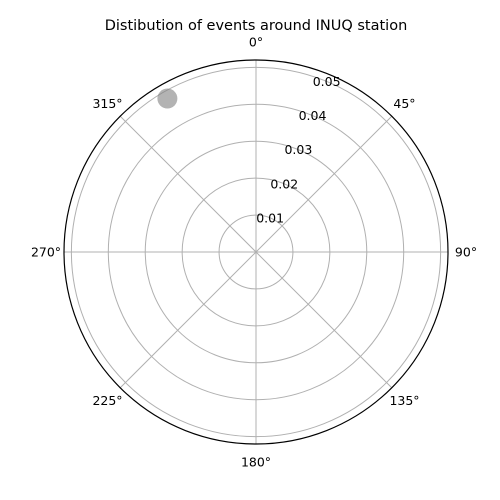 Image resolution: width=500 pixels, height=500 pixels. What do you see at coordinates (284, 183) in the screenshot?
I see `r-tick-label: 0.02` at bounding box center [284, 183].